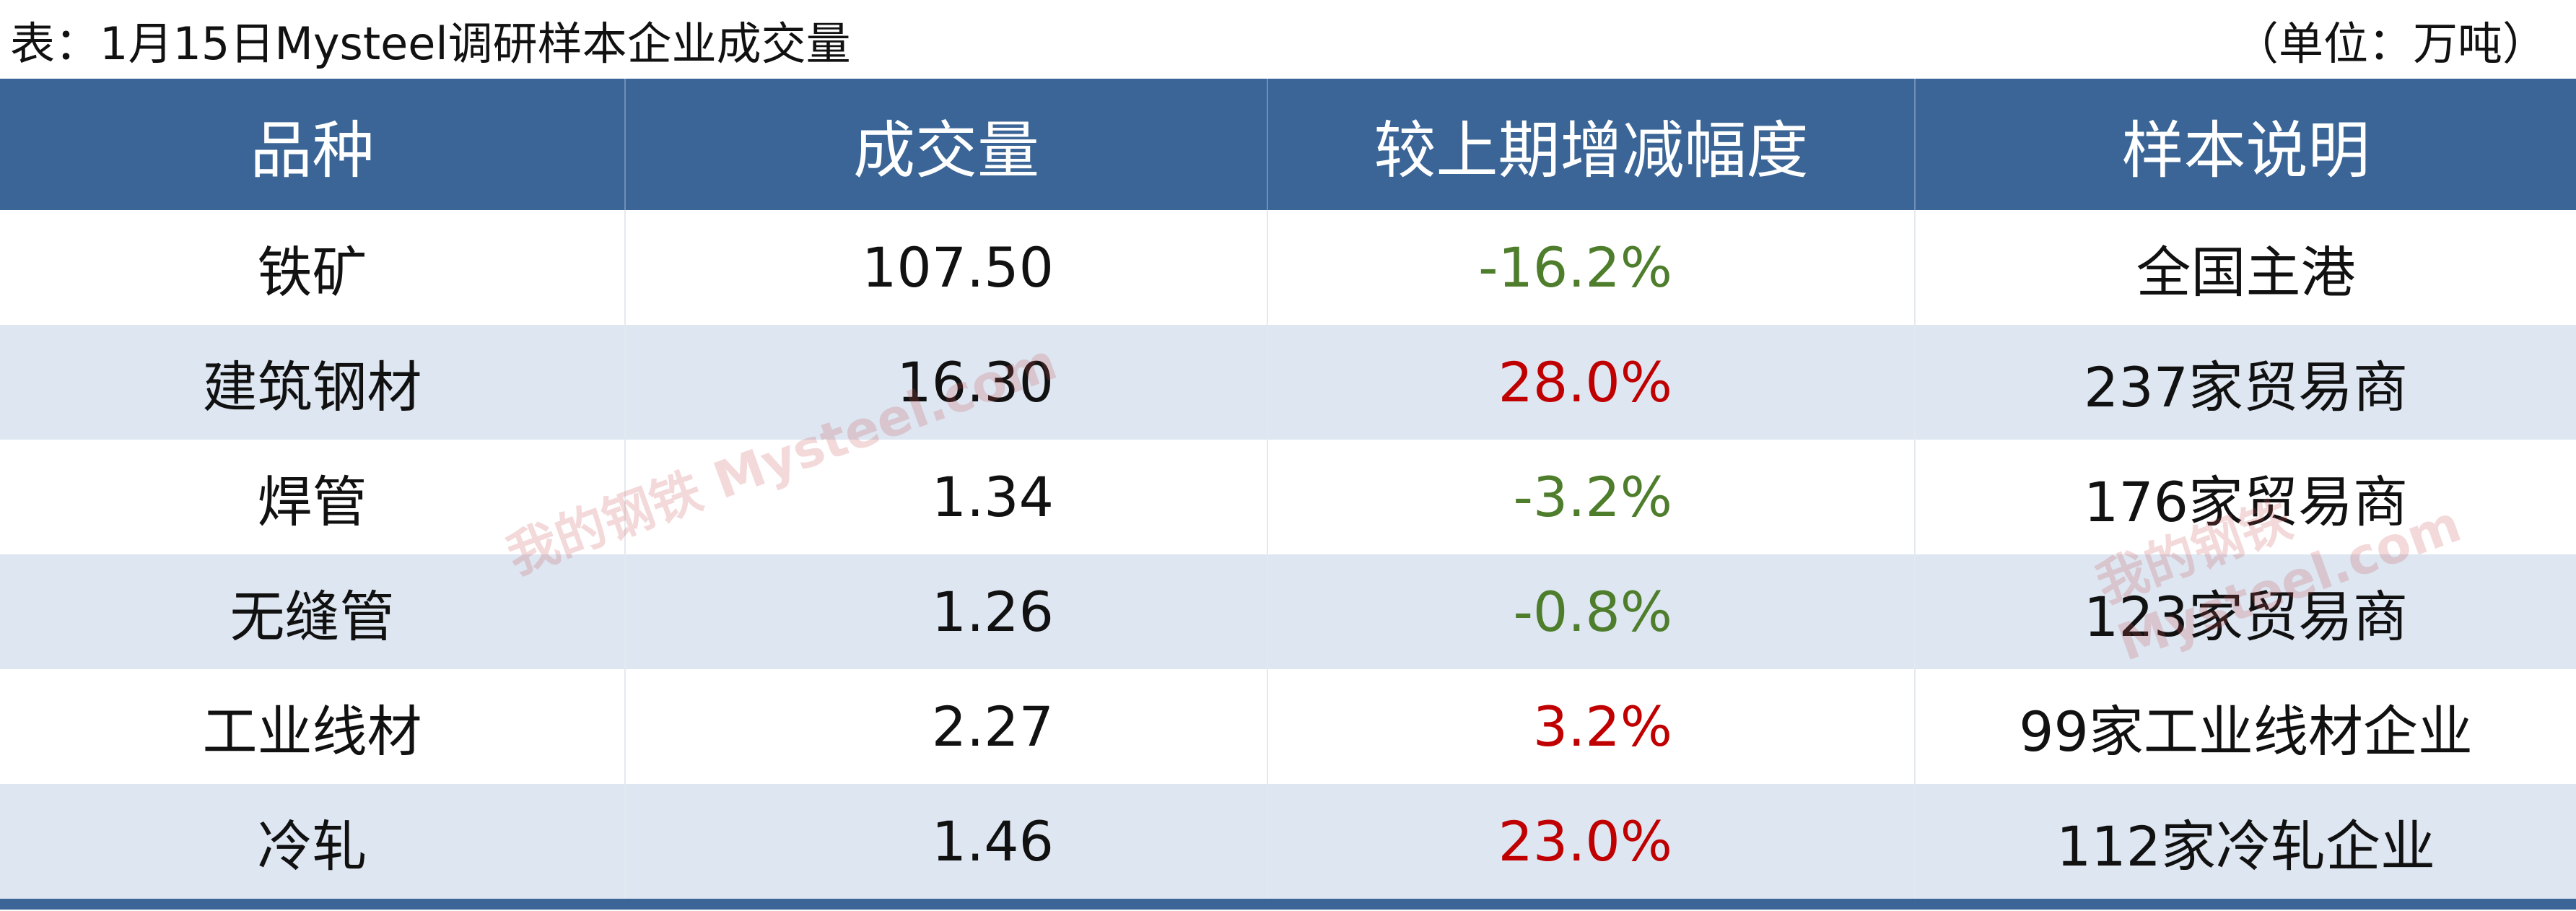  What do you see at coordinates (947, 144) in the screenshot?
I see `header-cell: 成交量` at bounding box center [947, 144].